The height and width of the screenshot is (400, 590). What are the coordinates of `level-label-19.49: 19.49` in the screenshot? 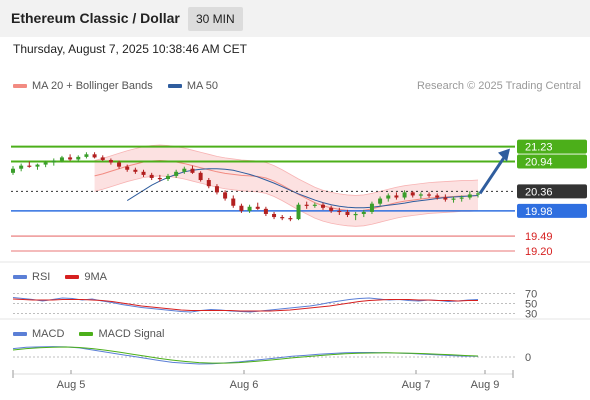 It's located at (539, 237).